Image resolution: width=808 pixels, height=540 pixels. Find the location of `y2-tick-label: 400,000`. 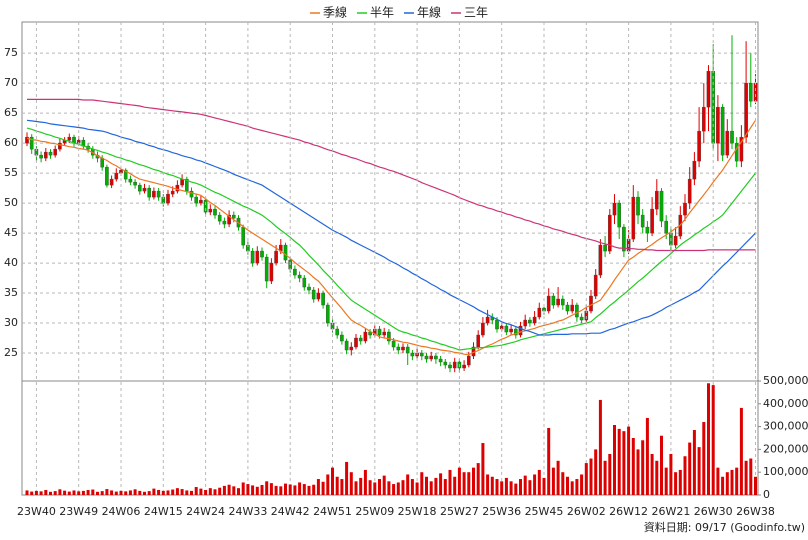

y2-tick-label: 400,000 is located at coordinates (785, 403).